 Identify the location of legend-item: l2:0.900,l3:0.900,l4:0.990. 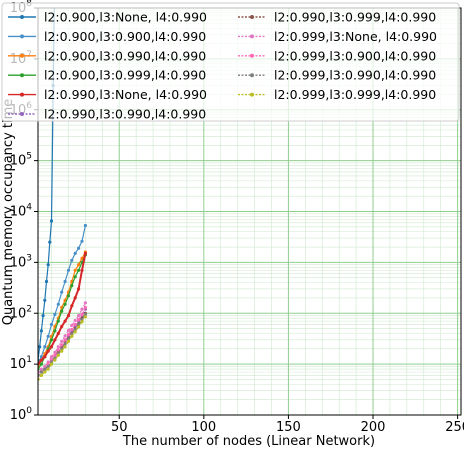
(107, 36).